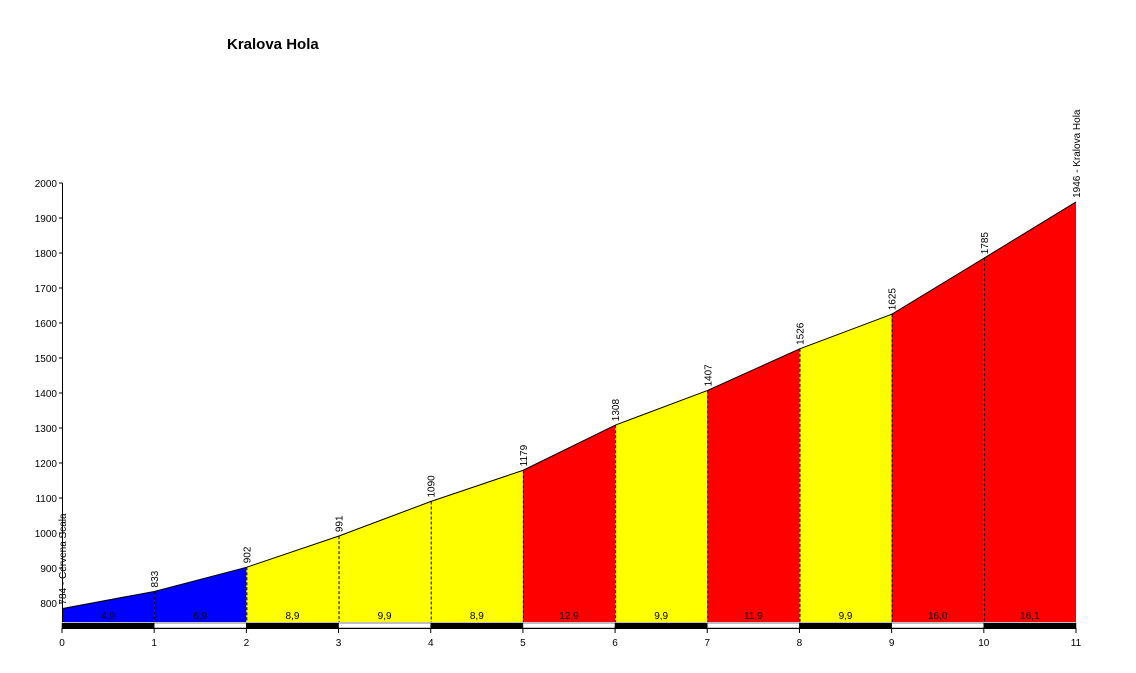  Describe the element at coordinates (247, 643) in the screenshot. I see `x-tick-label: 2` at that location.